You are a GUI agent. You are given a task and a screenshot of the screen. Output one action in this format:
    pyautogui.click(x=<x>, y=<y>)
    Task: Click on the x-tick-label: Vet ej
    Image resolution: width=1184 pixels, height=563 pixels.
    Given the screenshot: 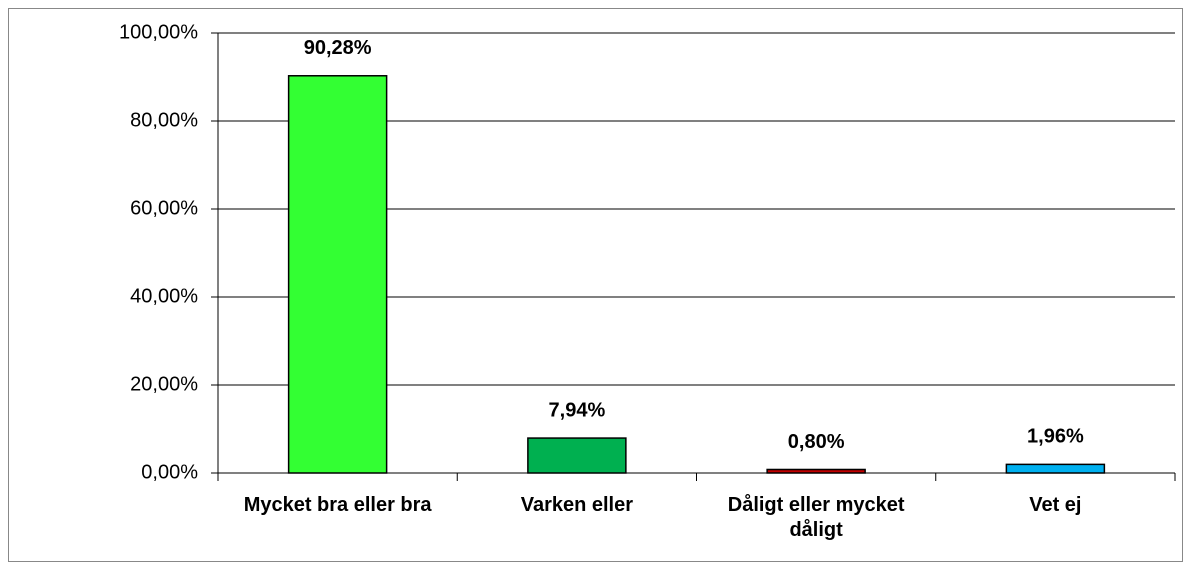 What is the action you would take?
    pyautogui.click(x=1055, y=505)
    